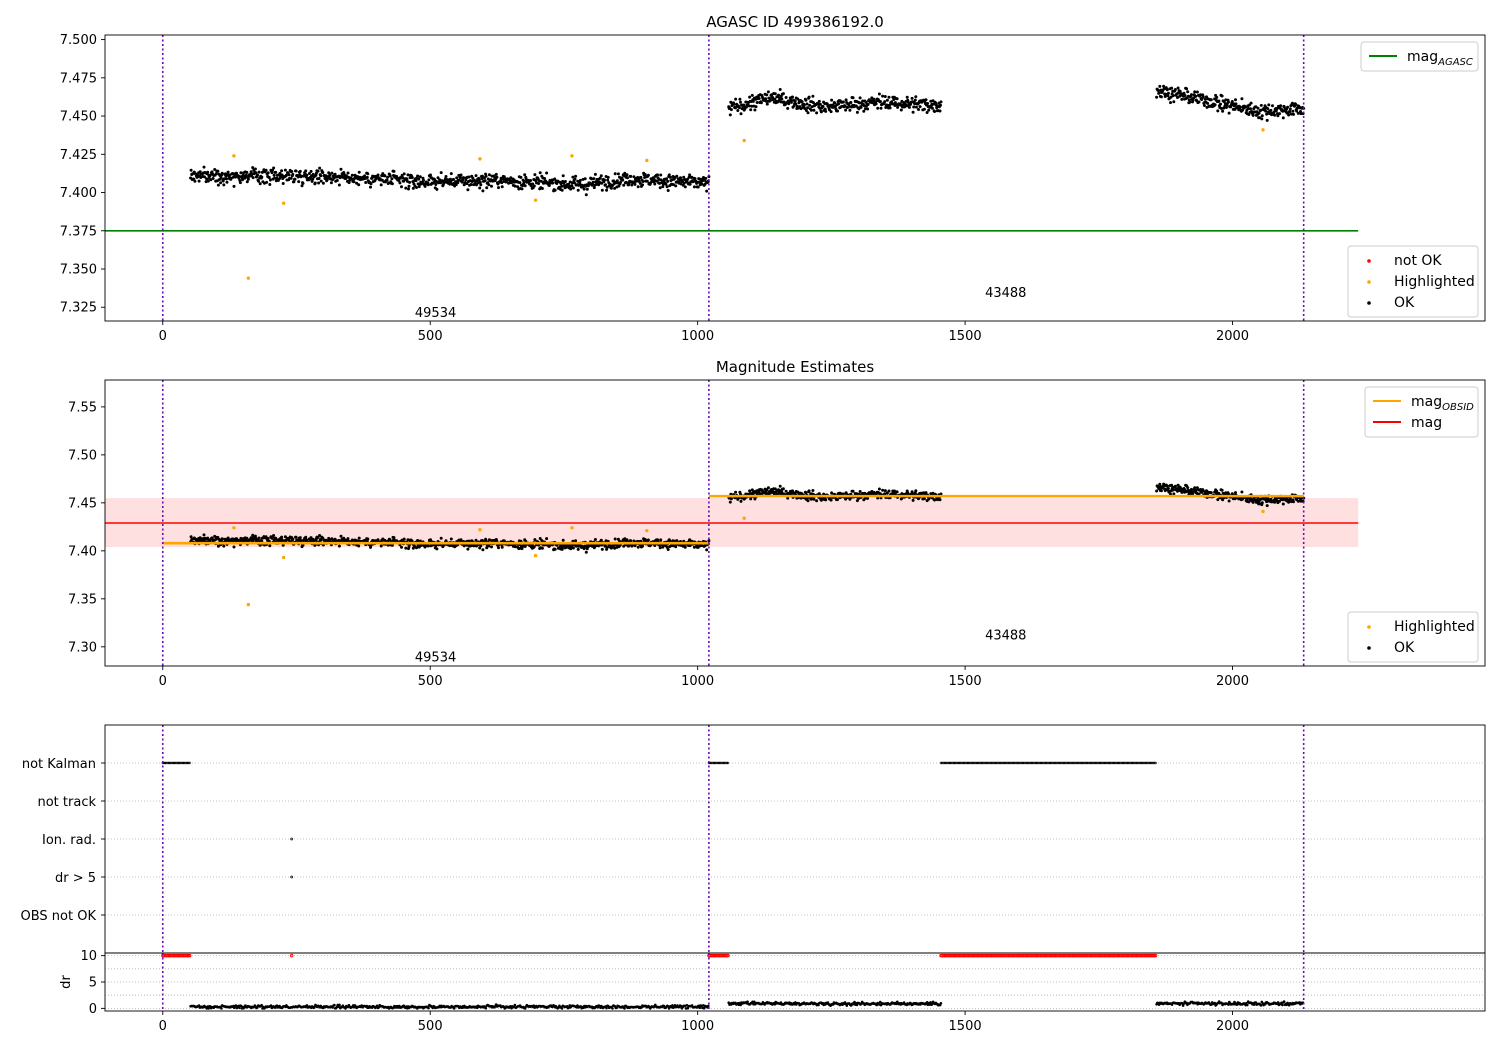 Image resolution: width=1500 pixels, height=1050 pixels. Describe the element at coordinates (659, 763) in the screenshot. I see `flag-points` at that location.